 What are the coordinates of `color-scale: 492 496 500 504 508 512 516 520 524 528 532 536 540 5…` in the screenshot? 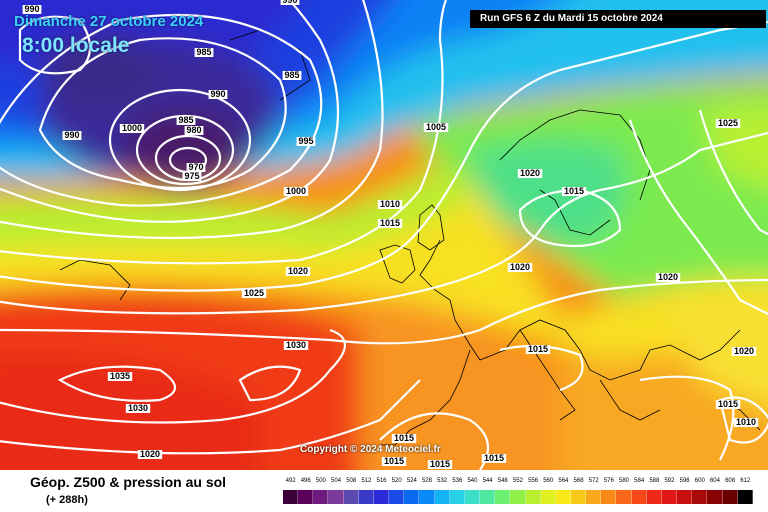 It's located at (518, 492).